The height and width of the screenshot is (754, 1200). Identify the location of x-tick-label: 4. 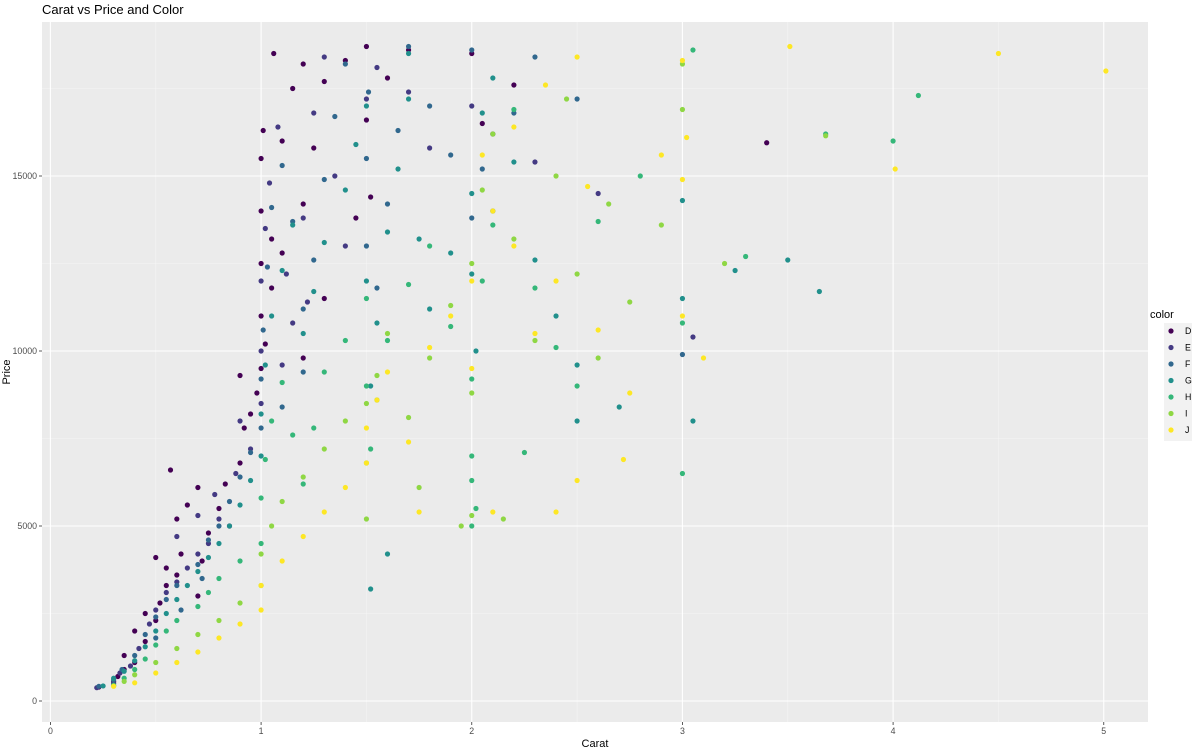
(893, 731).